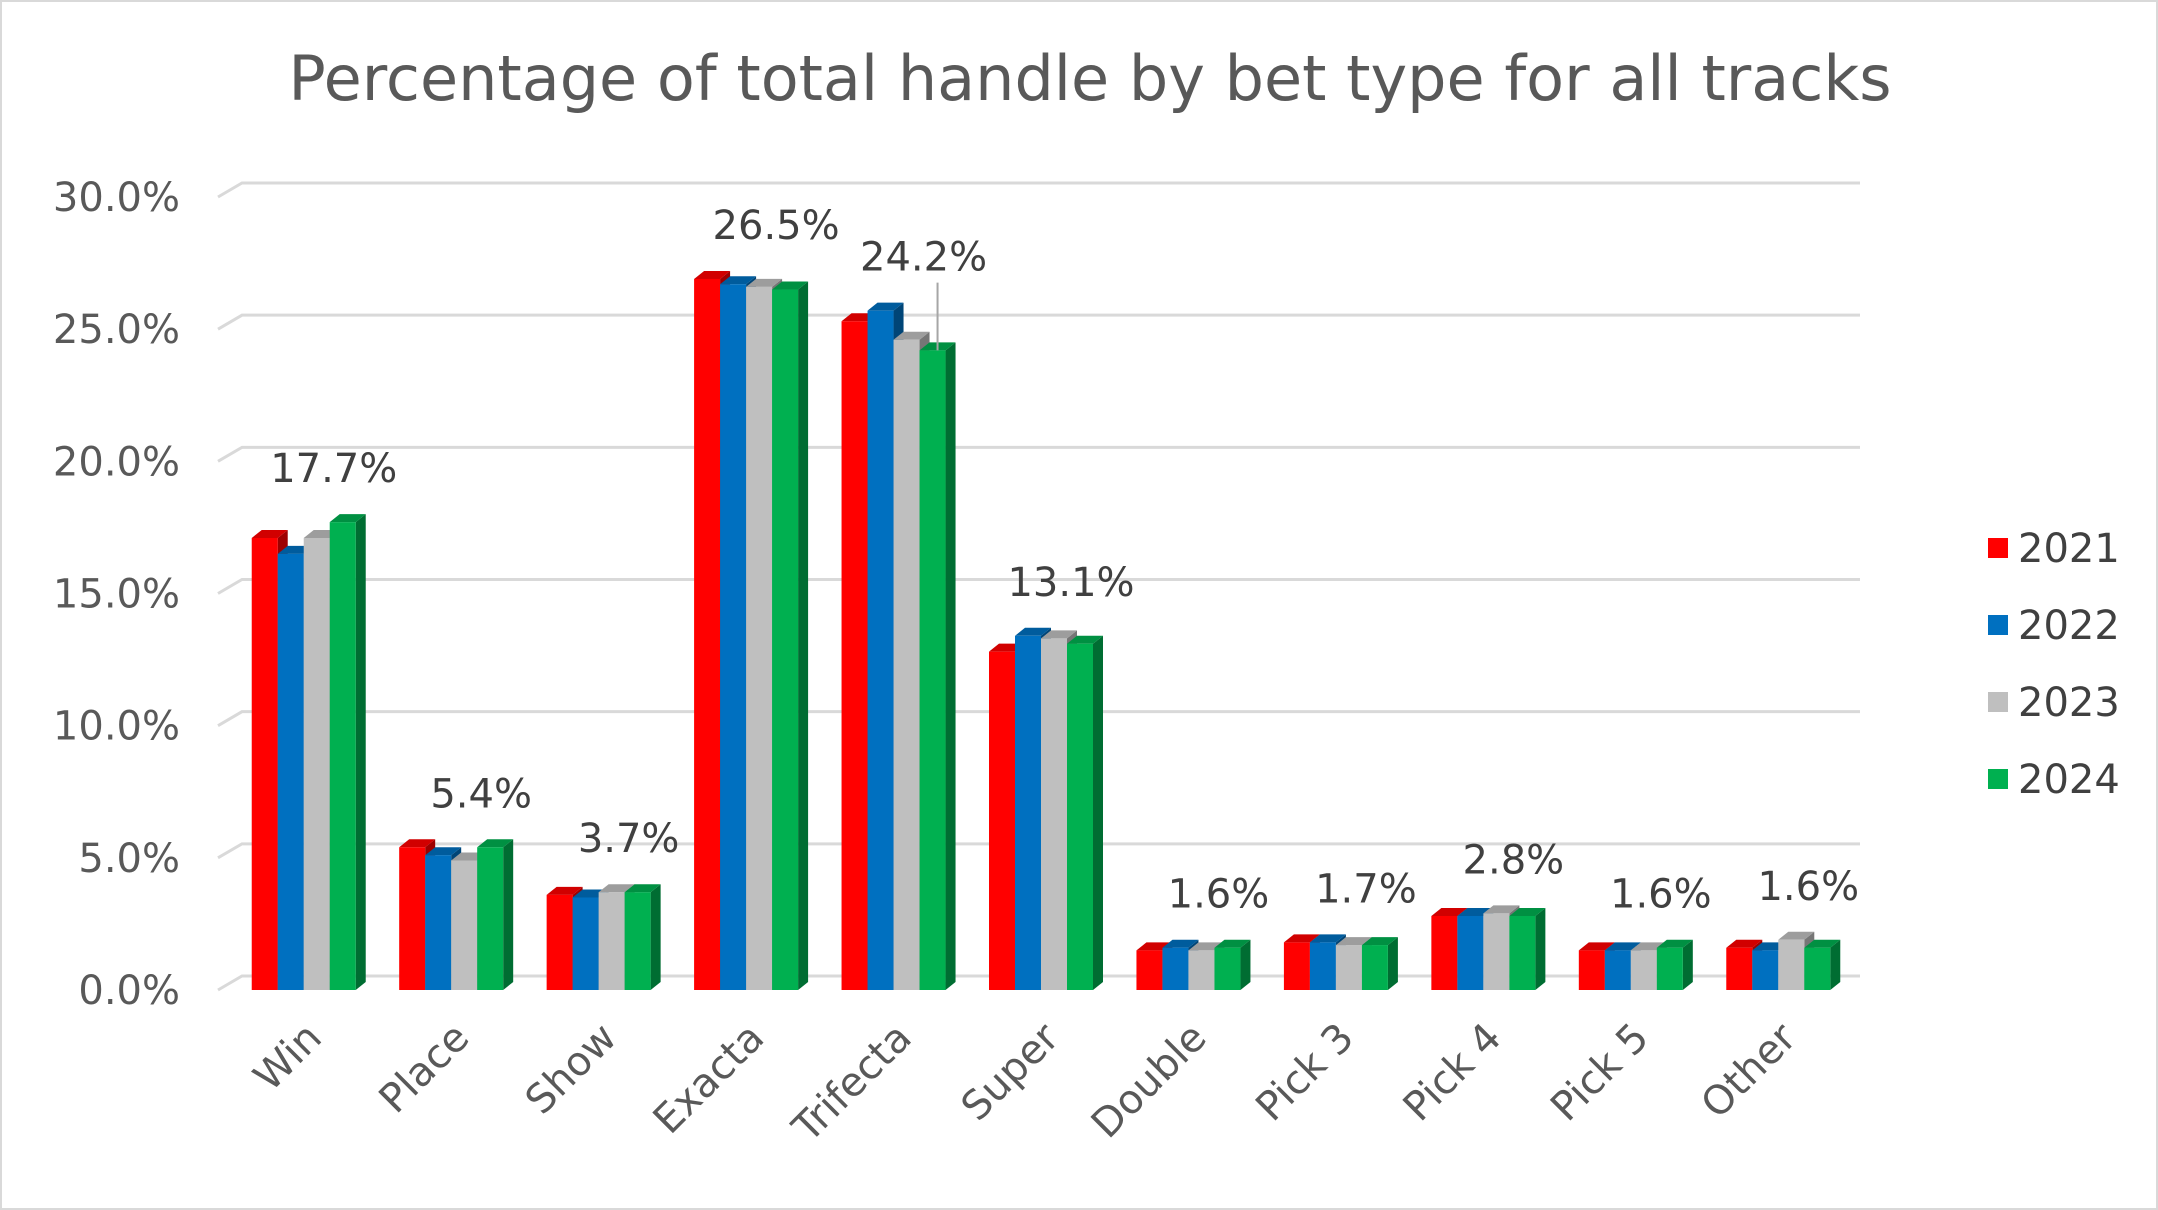  Describe the element at coordinates (1514, 860) in the screenshot. I see `data-label: 2.8%` at that location.